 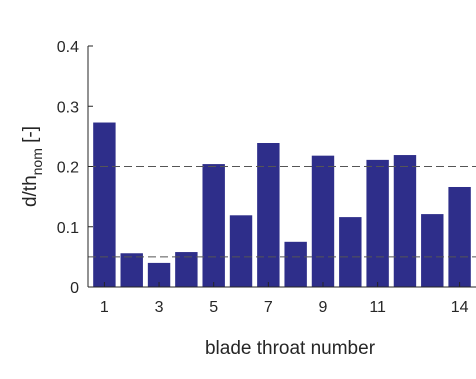 I want to click on y-tick-label-0: 0, so click(x=74, y=288).